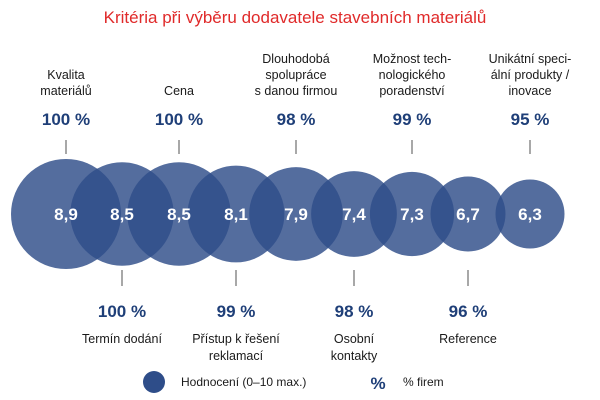 The image size is (600, 400). I want to click on bubble-reference, so click(468, 214).